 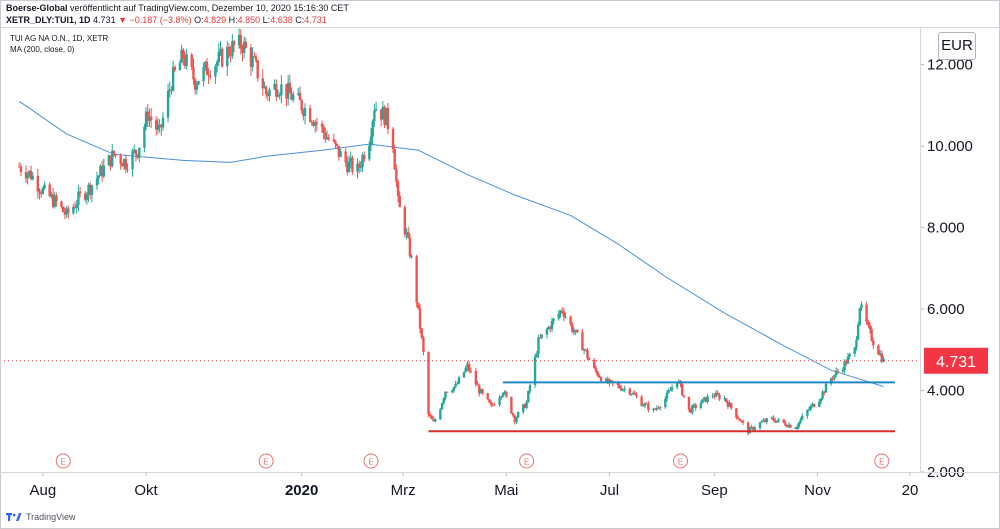 I want to click on publisher-name: Boerse-Global, so click(x=37, y=8).